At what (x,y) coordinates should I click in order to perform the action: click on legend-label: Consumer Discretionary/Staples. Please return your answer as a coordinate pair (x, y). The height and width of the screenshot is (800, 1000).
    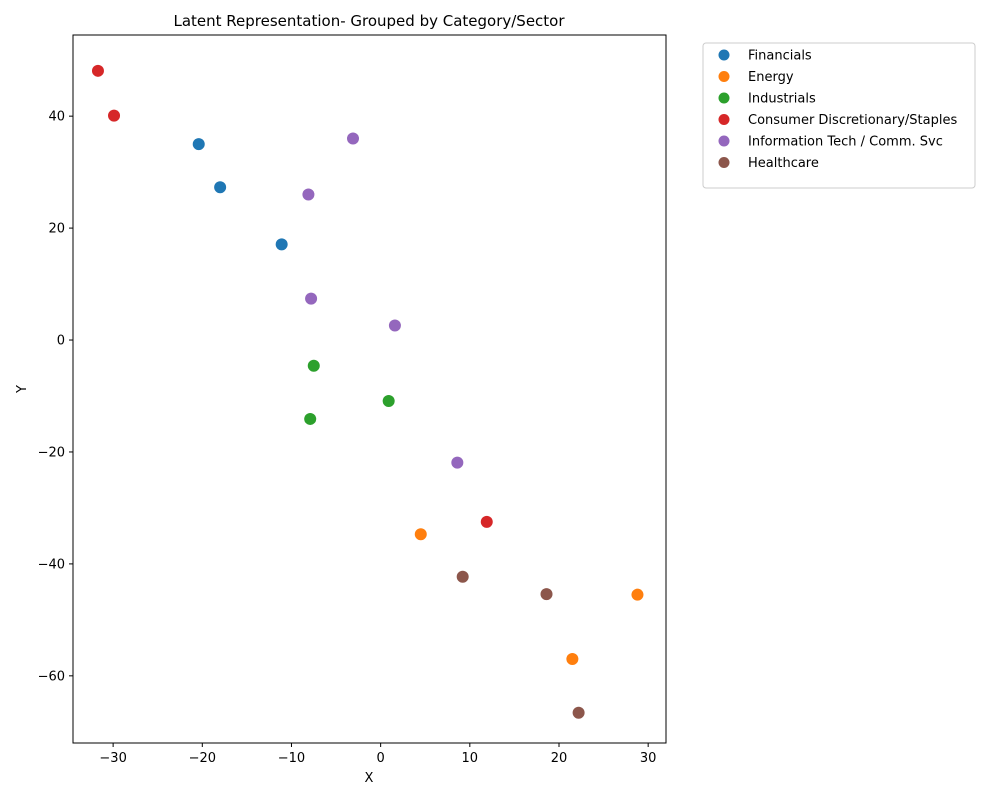
    Looking at the image, I should click on (852, 120).